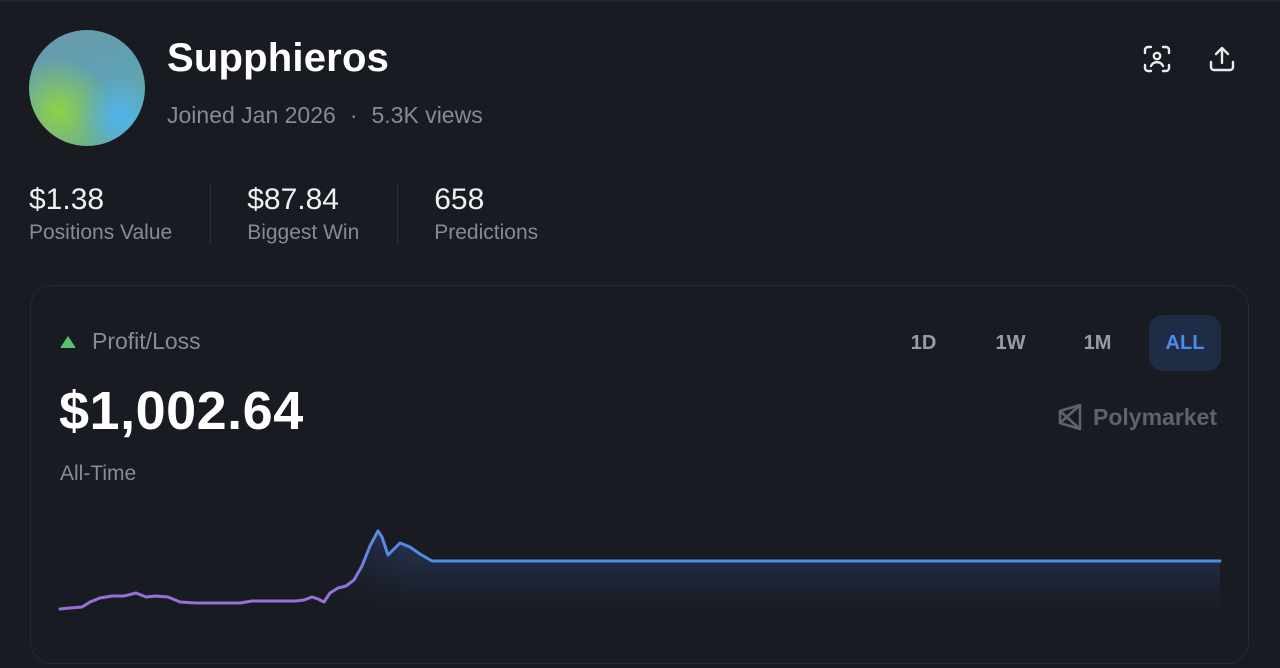 The width and height of the screenshot is (1280, 668). Describe the element at coordinates (1185, 343) in the screenshot. I see `tab-all: ALL` at that location.